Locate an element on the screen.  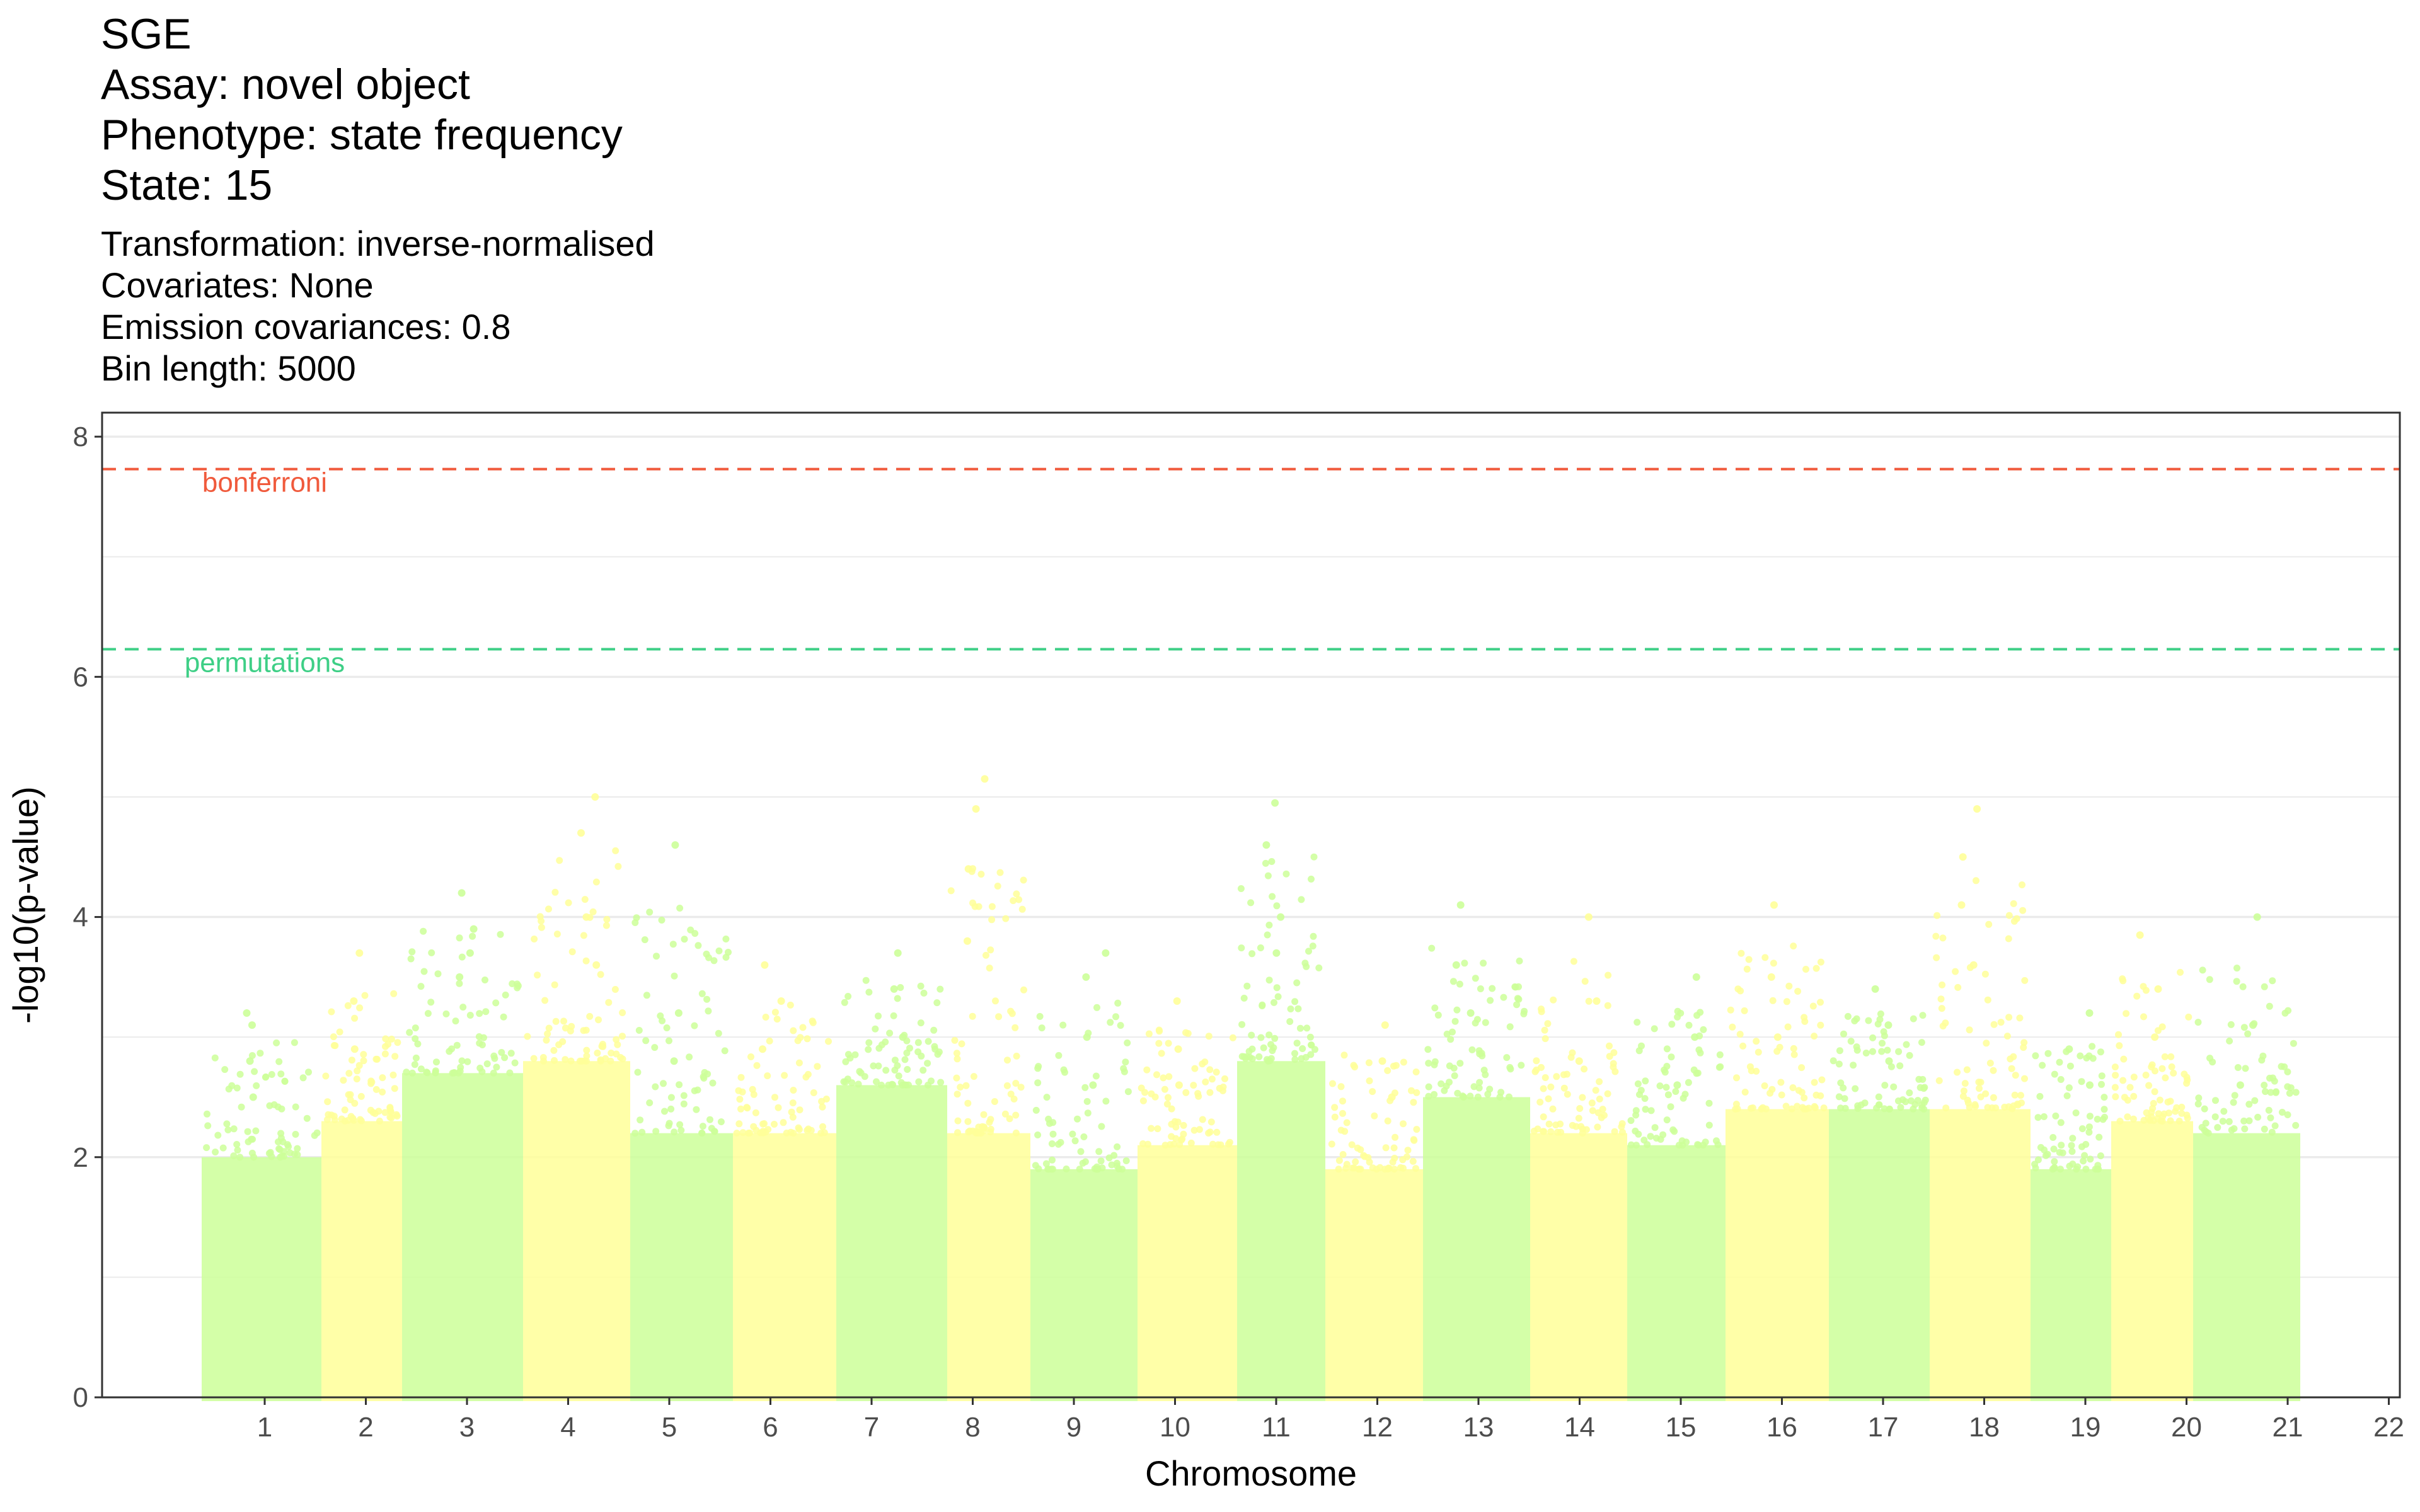
chromosome-4-points is located at coordinates (577, 1097).